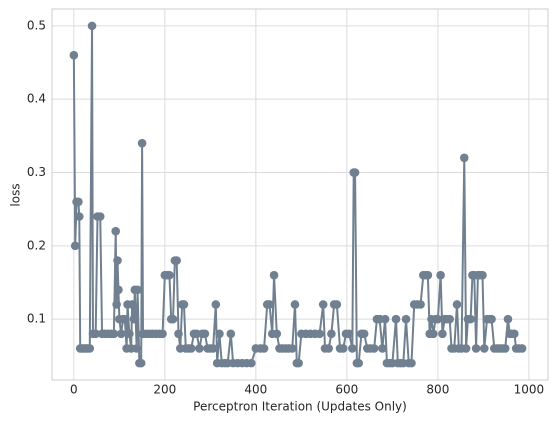 The image size is (557, 424). What do you see at coordinates (36, 172) in the screenshot?
I see `y-tick-label: 0.3` at bounding box center [36, 172].